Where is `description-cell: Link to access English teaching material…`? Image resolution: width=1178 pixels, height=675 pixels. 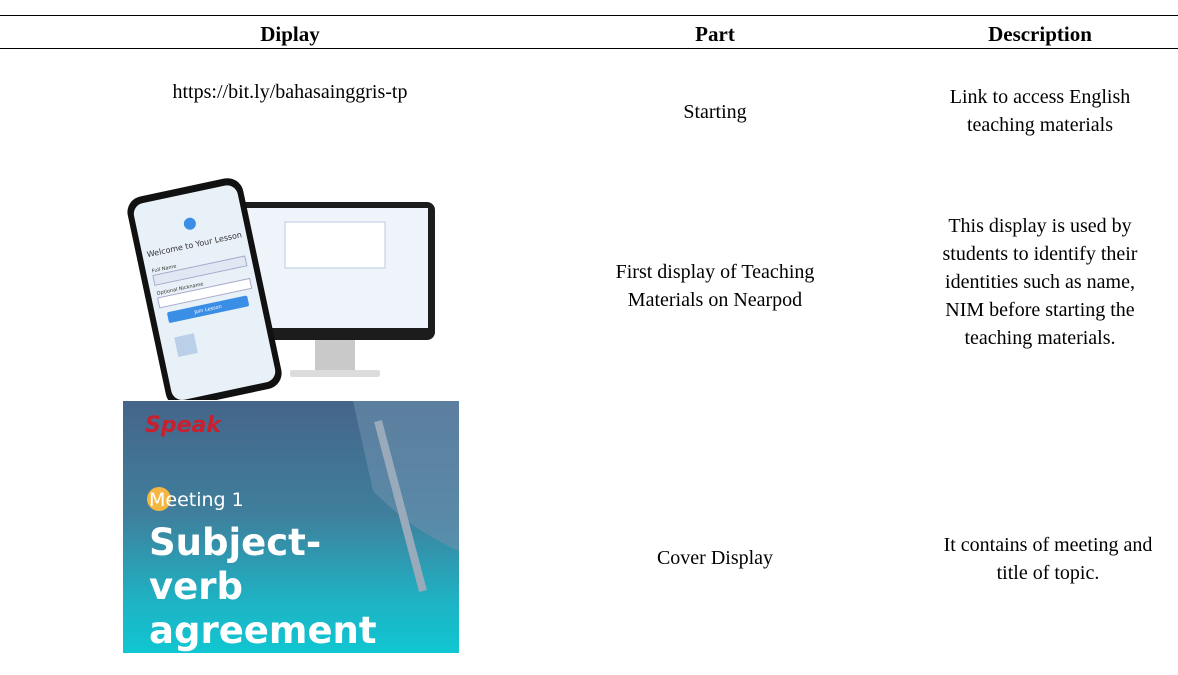
description-cell: Link to access English teaching material… is located at coordinates (1040, 111).